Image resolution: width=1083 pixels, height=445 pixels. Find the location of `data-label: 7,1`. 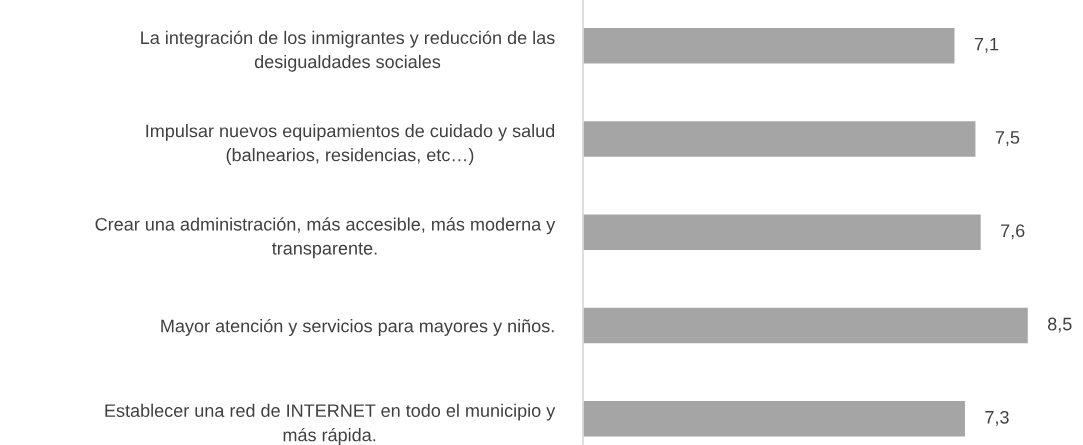

data-label: 7,1 is located at coordinates (986, 45).